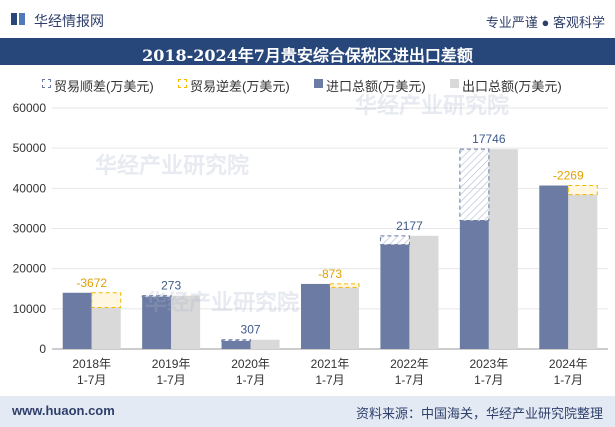  Describe the element at coordinates (489, 364) in the screenshot. I see `x-tick-label-5-0: 2023年` at that location.